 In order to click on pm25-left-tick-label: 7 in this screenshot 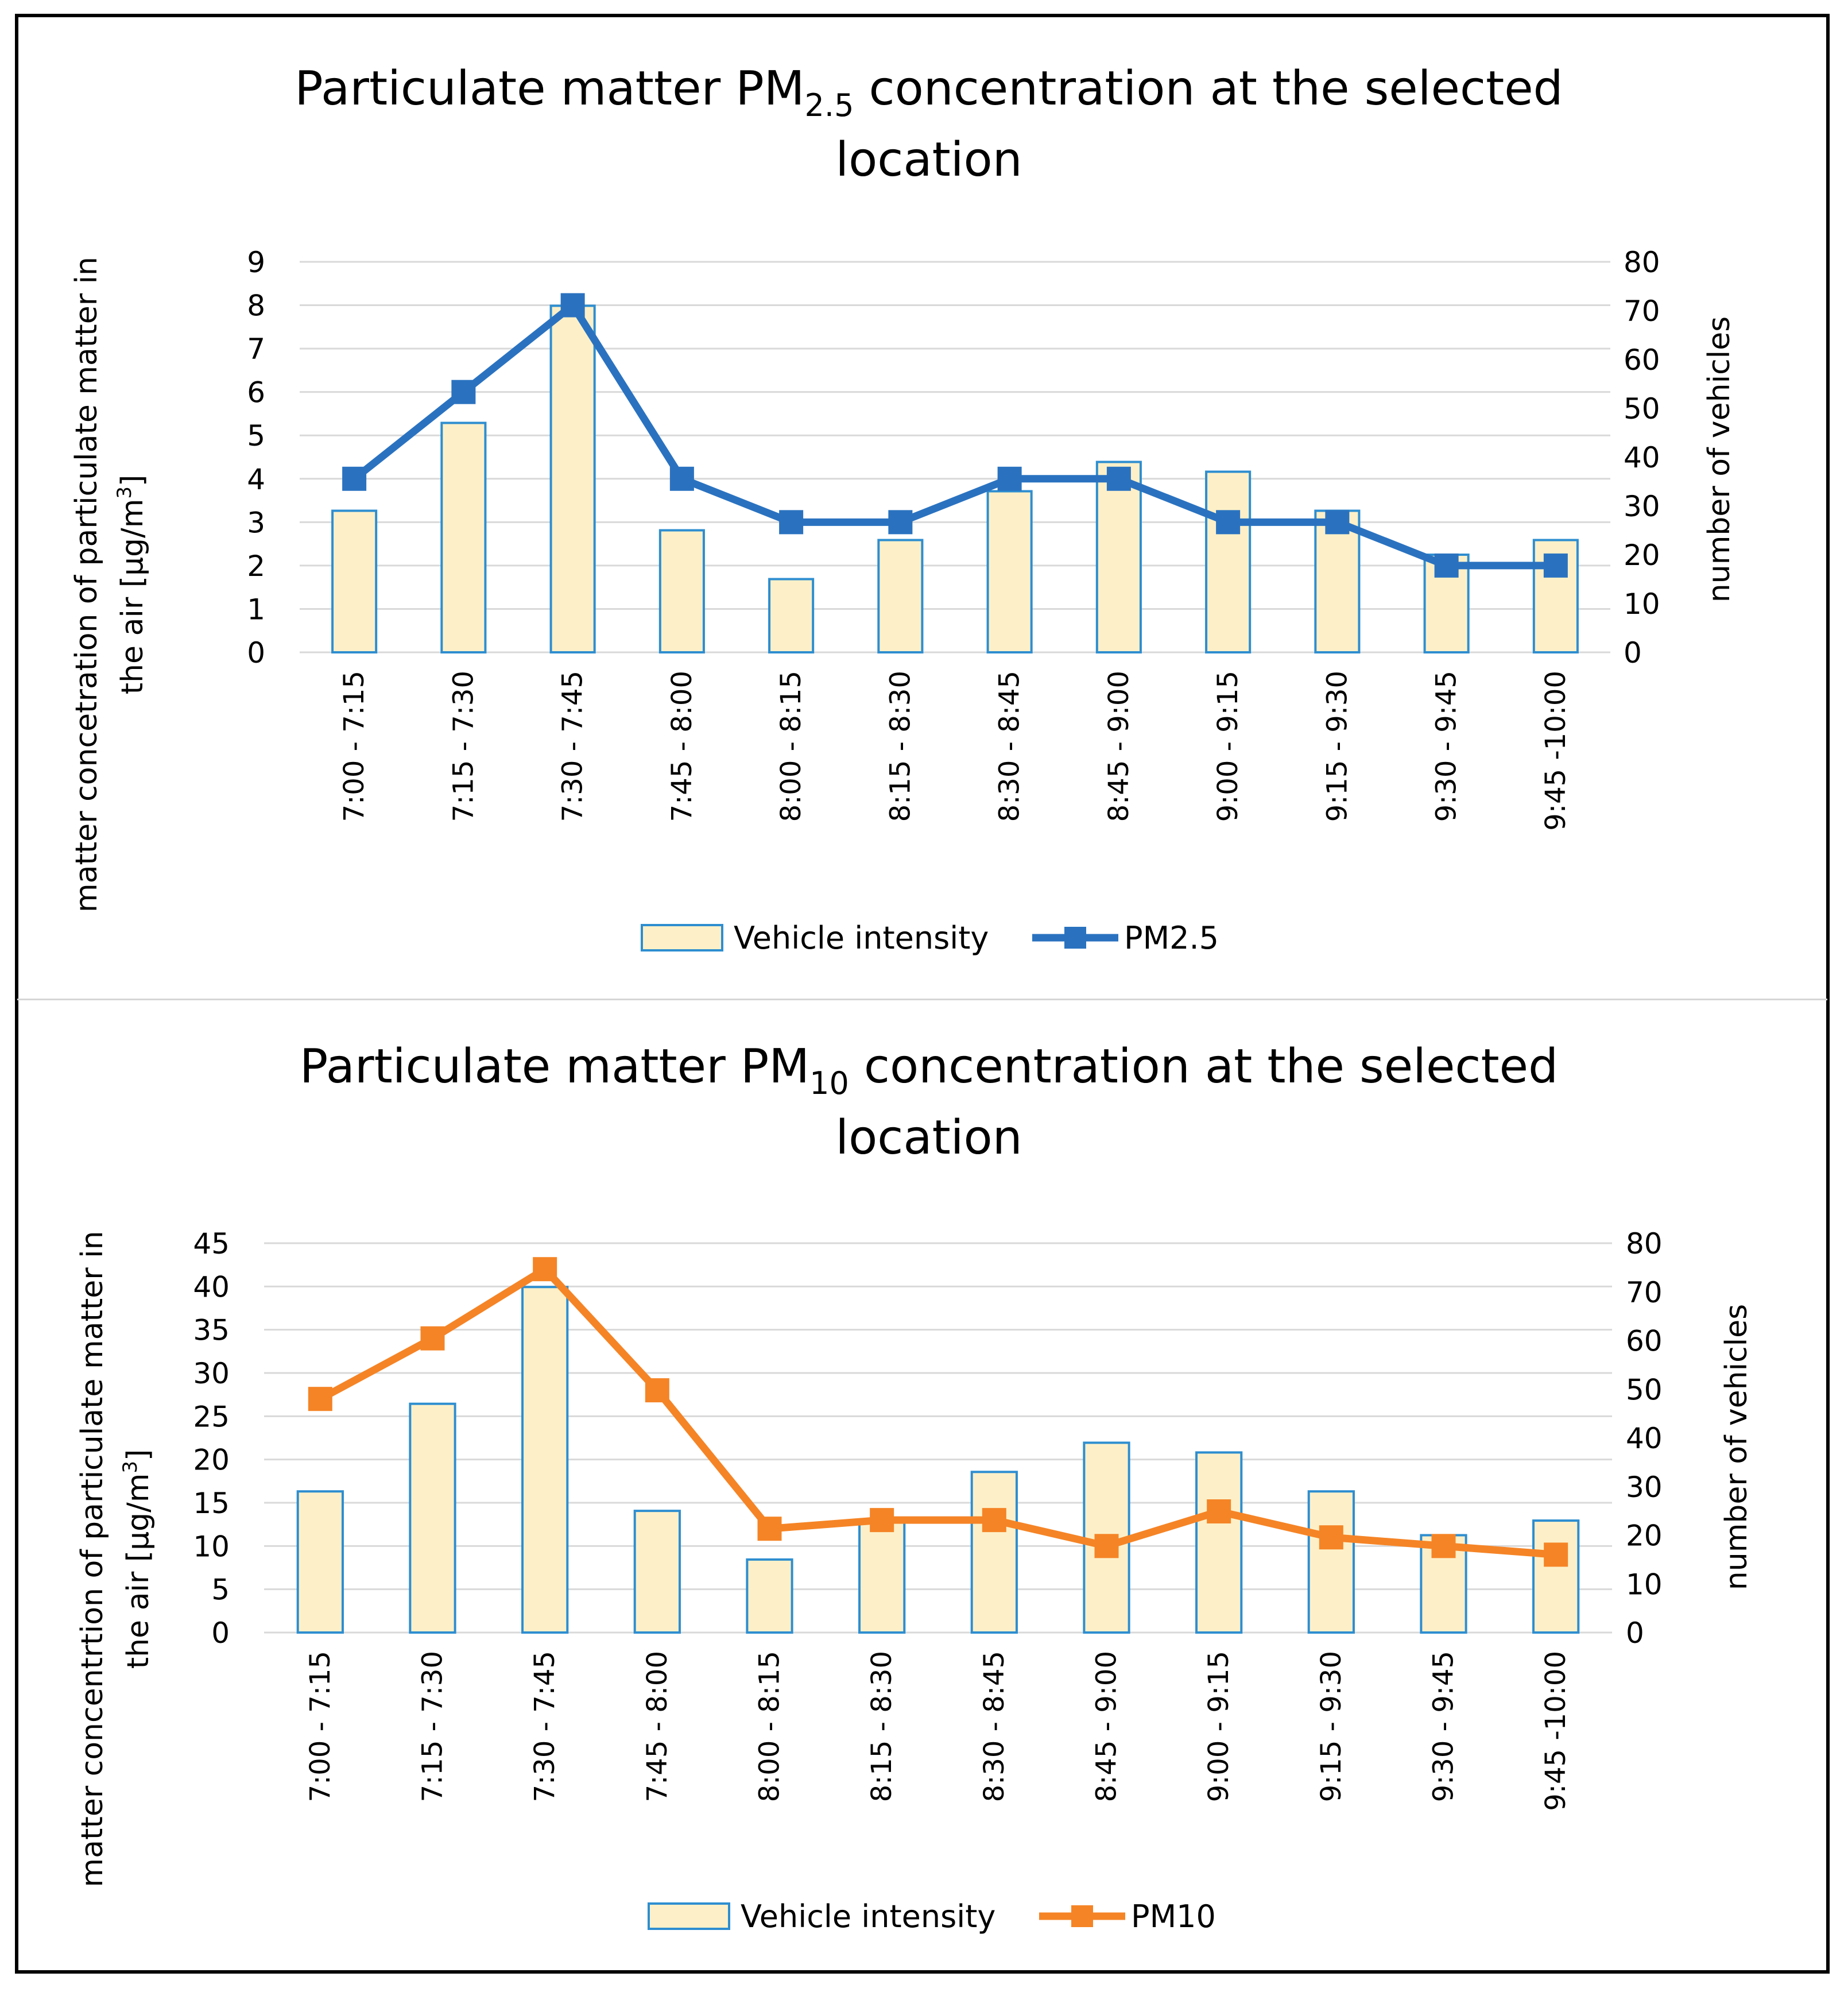, I will do `click(256, 349)`.